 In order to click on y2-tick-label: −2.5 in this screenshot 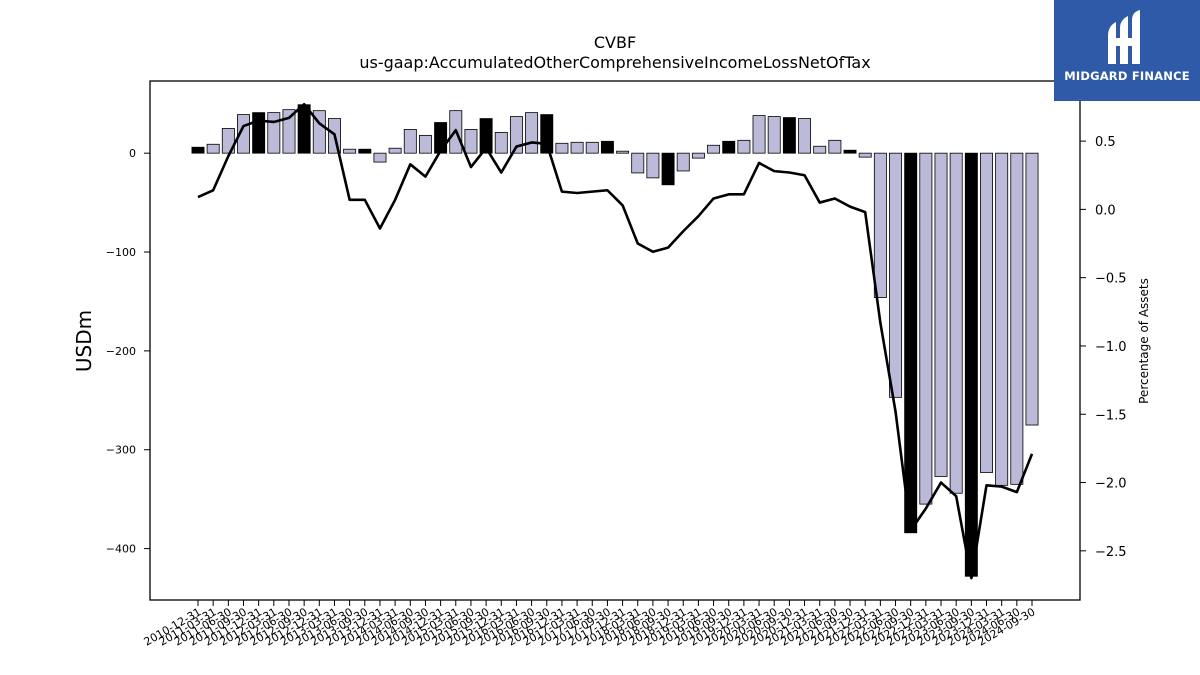, I will do `click(1111, 552)`.